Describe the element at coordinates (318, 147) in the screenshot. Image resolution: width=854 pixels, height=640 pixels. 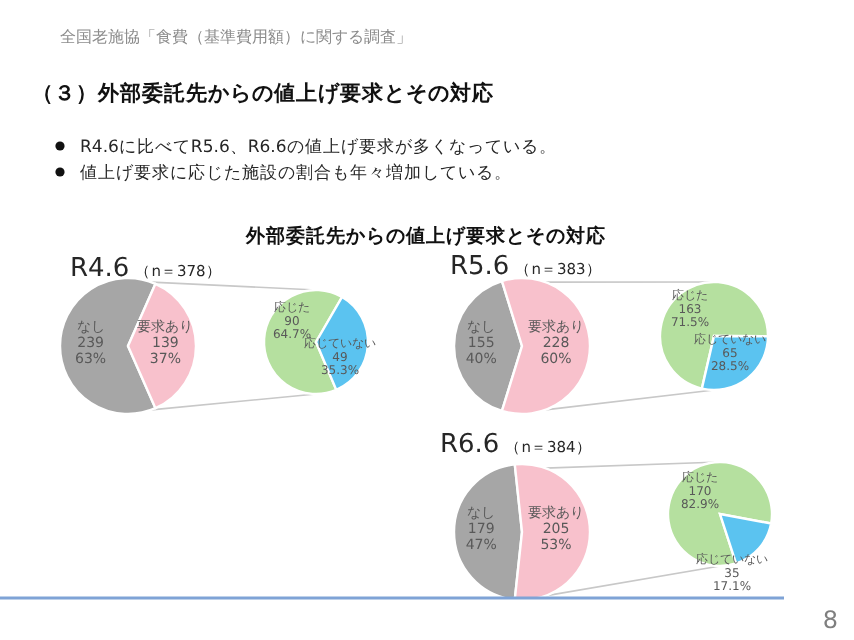
I see `text: R4.6に比べてR5.6、R6.6の値上げ要求が多くなっている。` at that location.